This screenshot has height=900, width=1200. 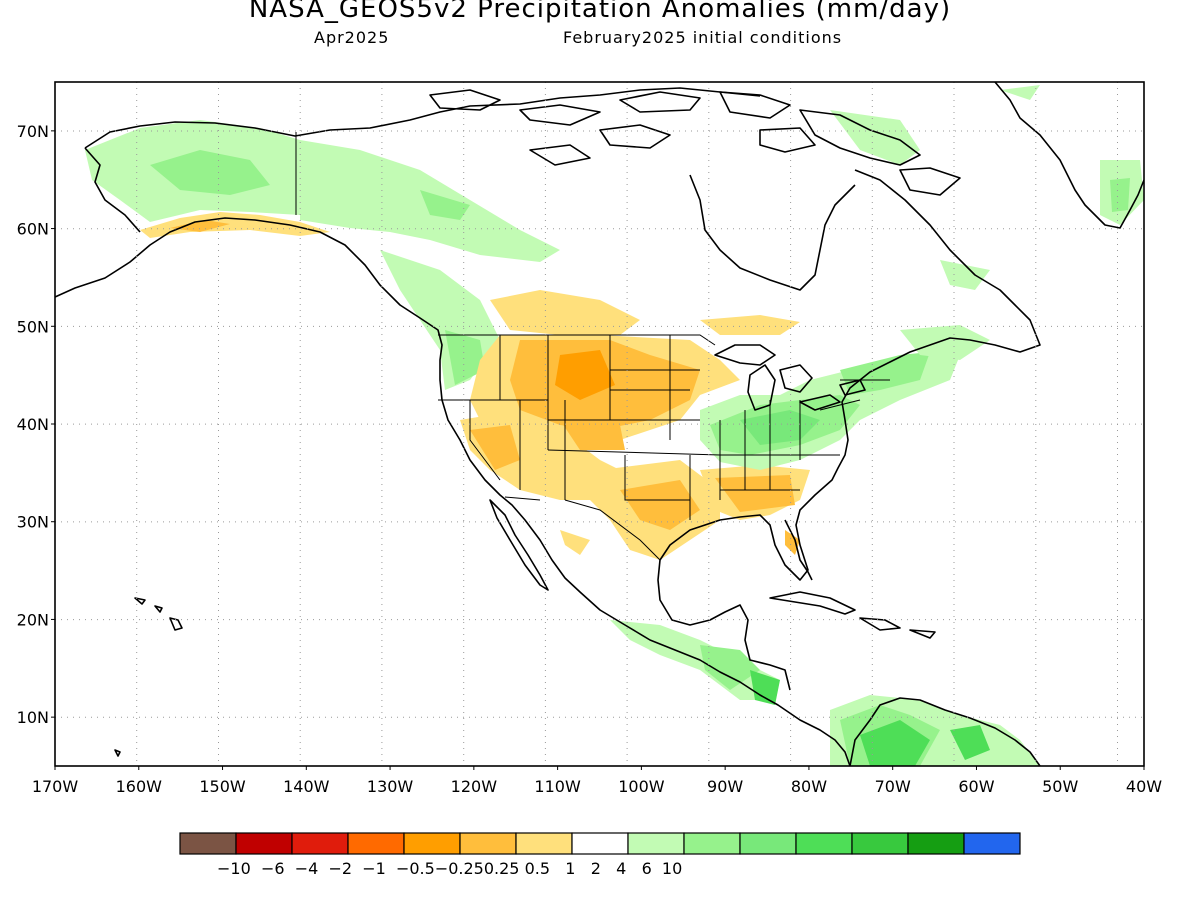 What do you see at coordinates (390, 786) in the screenshot?
I see `x-tick-label: 130W` at bounding box center [390, 786].